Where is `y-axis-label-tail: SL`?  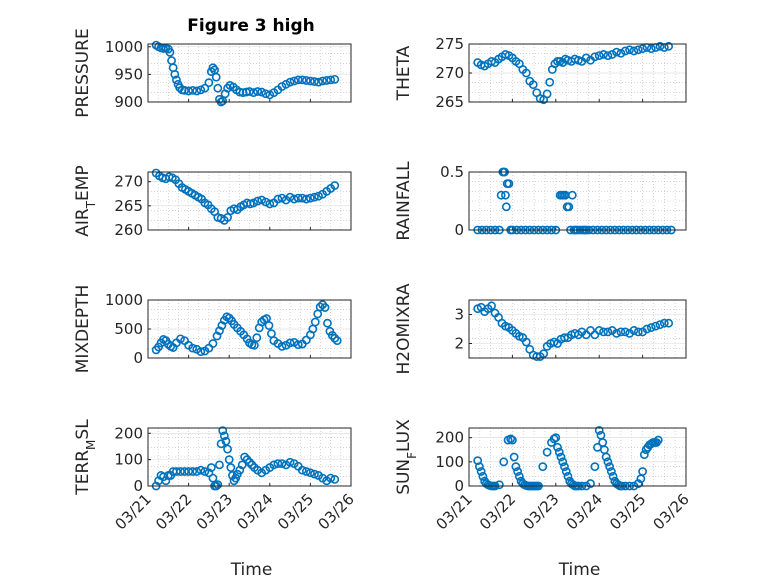 y-axis-label-tail: SL is located at coordinates (83, 429).